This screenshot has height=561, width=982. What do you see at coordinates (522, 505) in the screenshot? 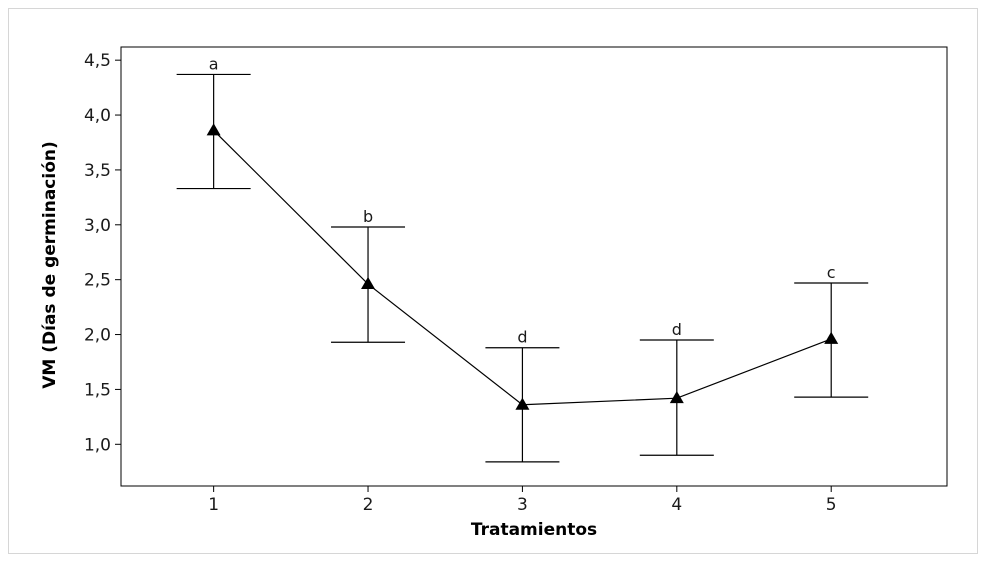
I see `x-tick-label: 3` at bounding box center [522, 505].